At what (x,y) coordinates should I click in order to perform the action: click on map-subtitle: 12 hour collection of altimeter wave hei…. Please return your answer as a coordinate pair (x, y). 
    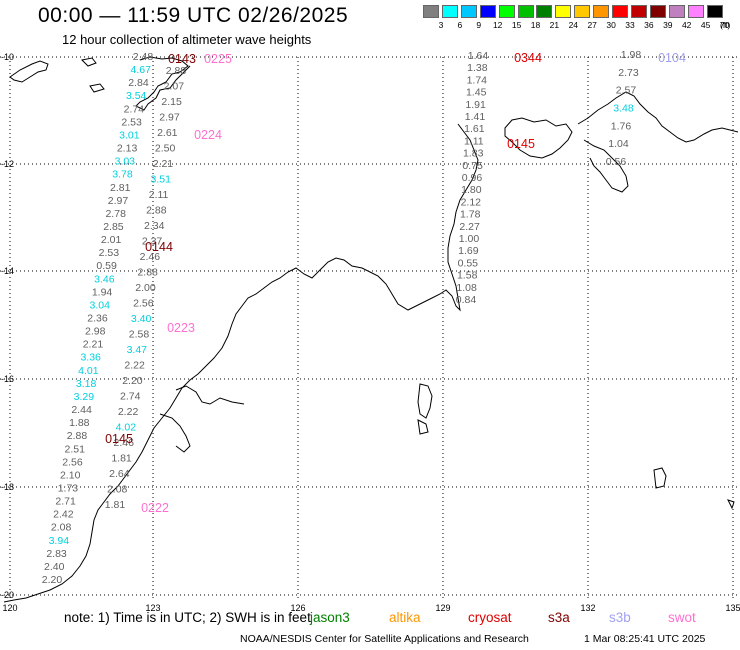
    Looking at the image, I should click on (187, 39).